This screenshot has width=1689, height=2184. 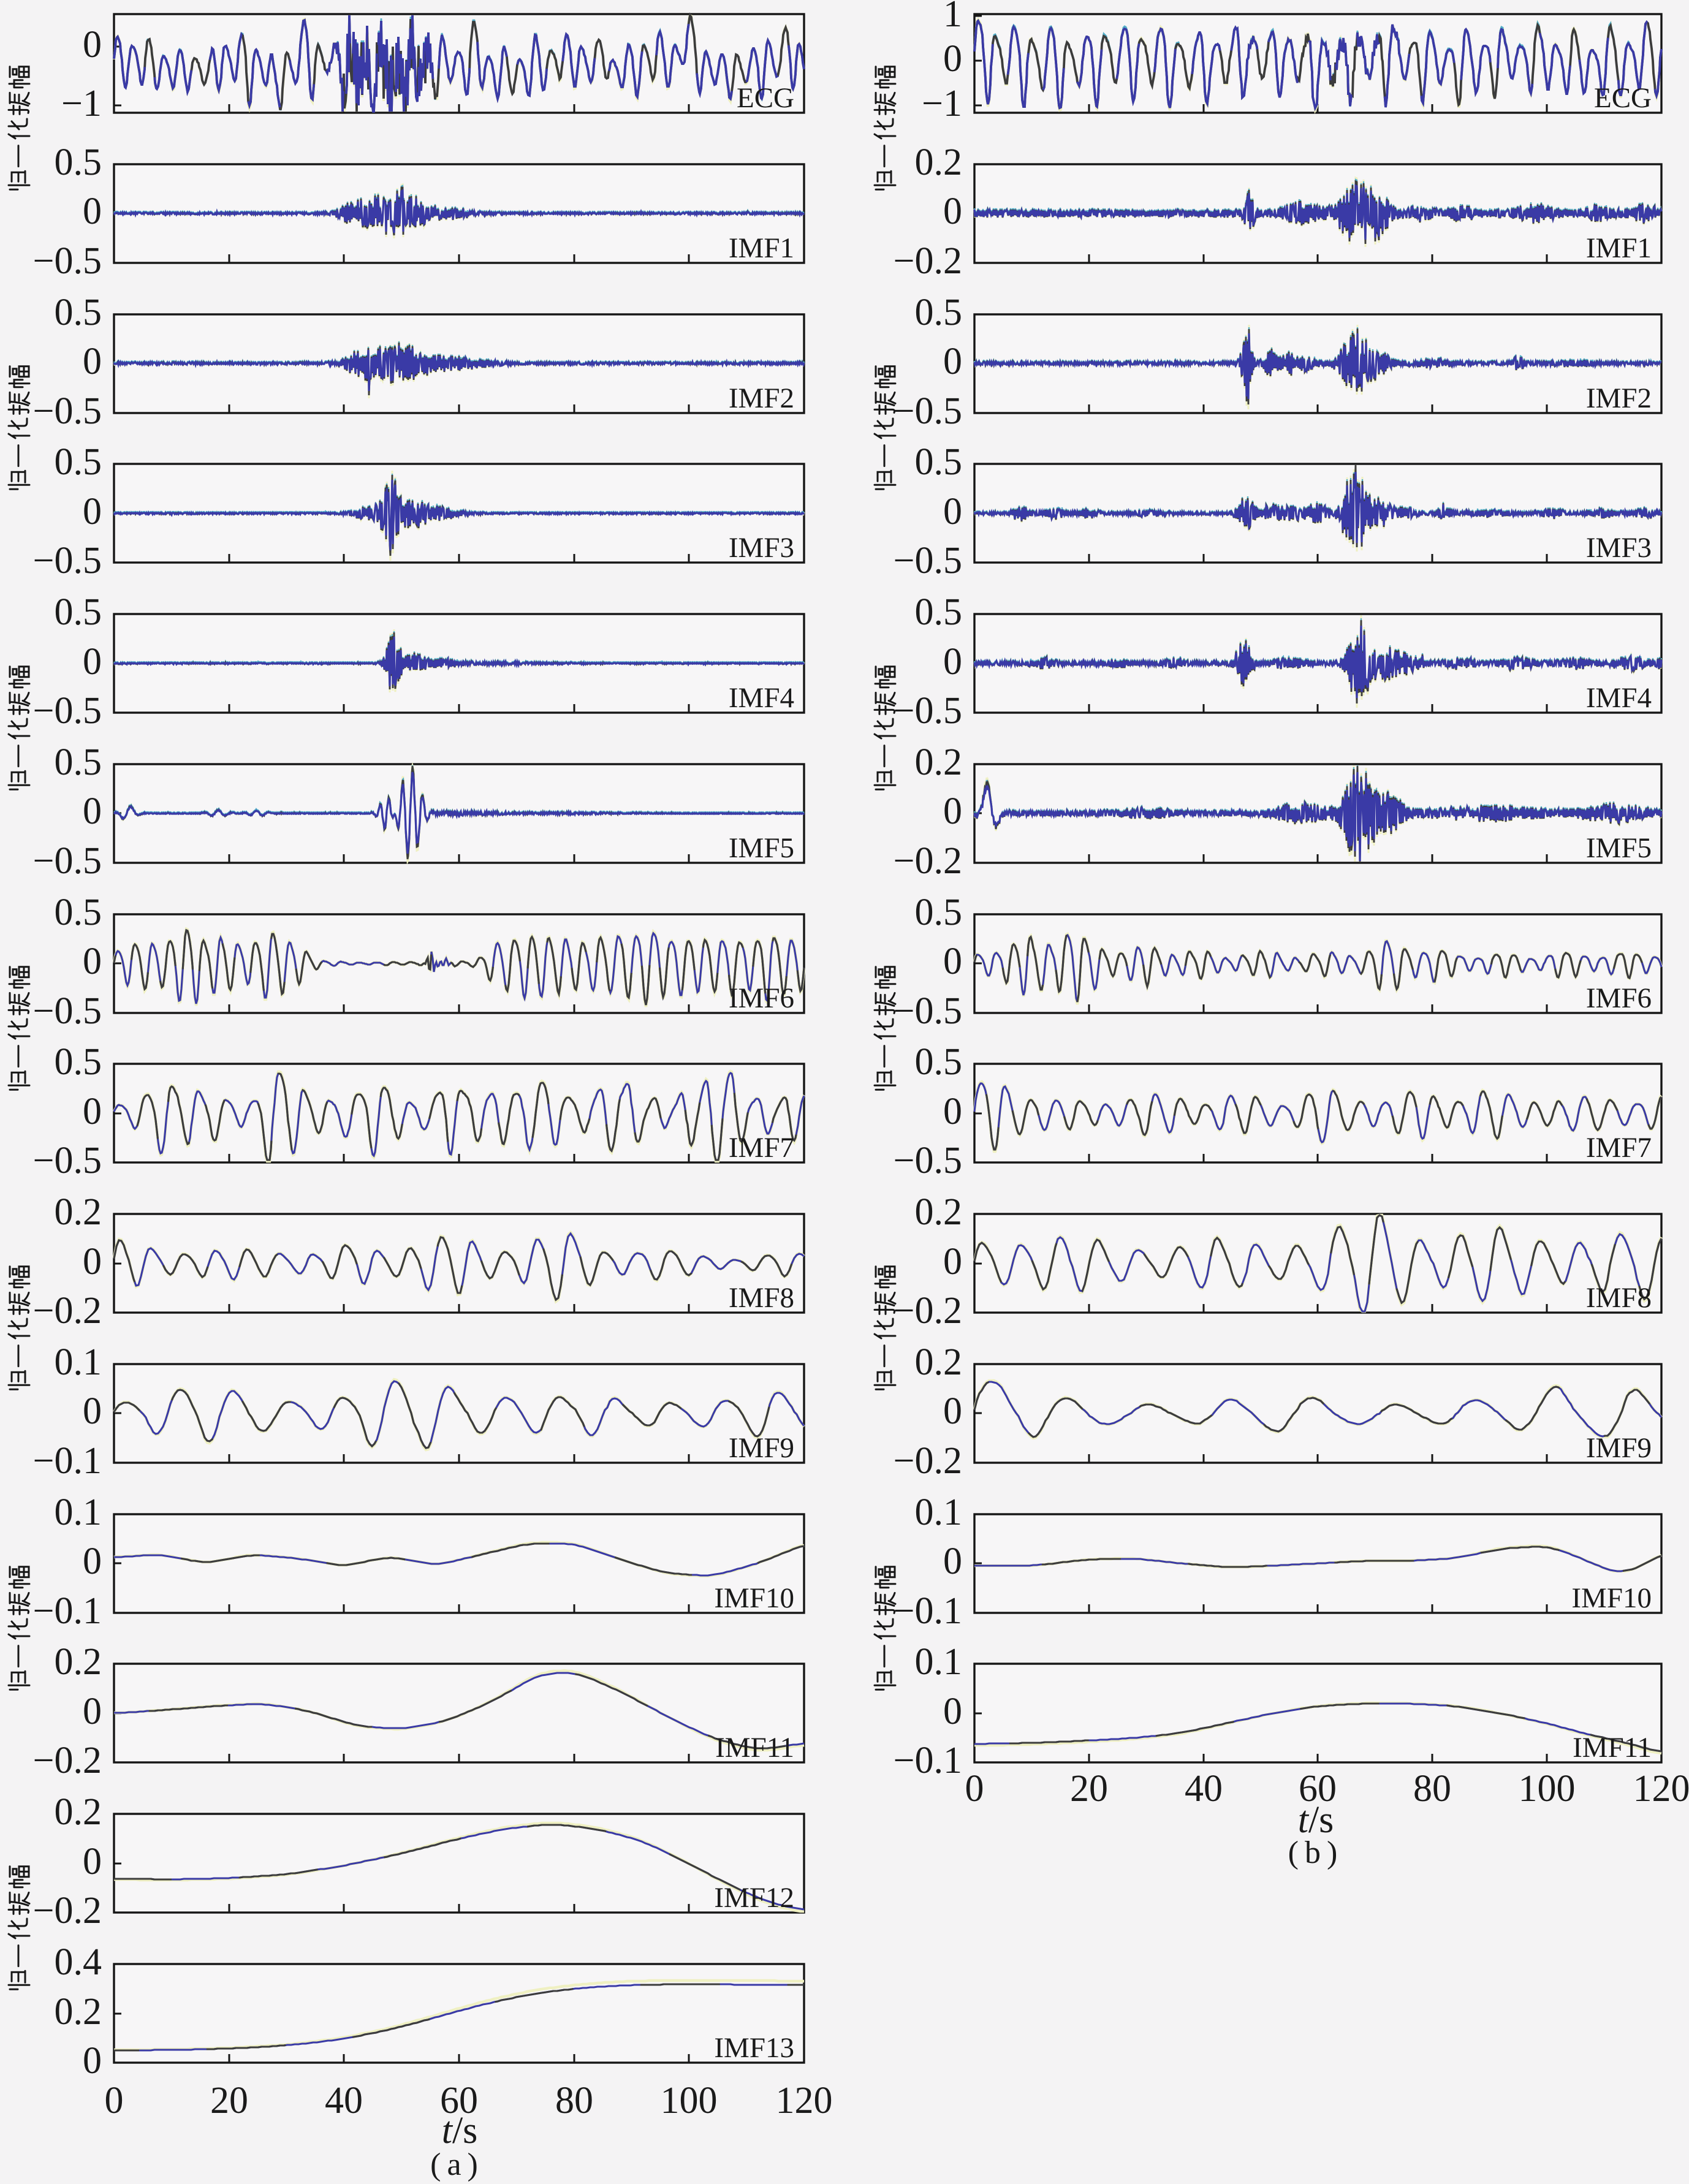 What do you see at coordinates (754, 1898) in the screenshot?
I see `svg-text: IMF12` at bounding box center [754, 1898].